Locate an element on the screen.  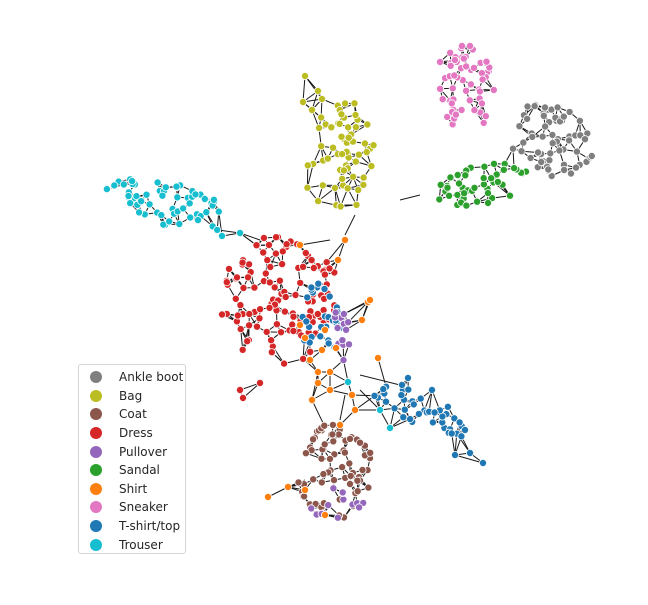
legend-swatch-sneaker is located at coordinates (96, 507).